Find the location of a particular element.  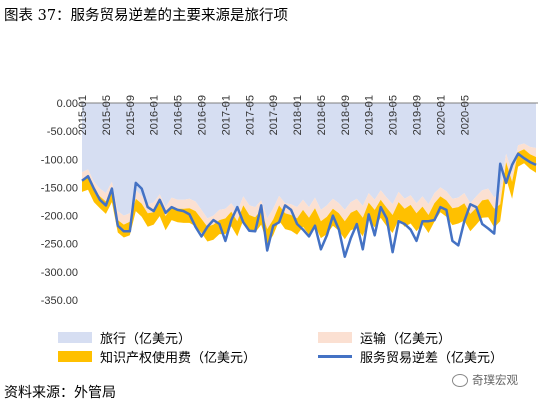

x-tick-label: 2017-01 is located at coordinates (226, 115).